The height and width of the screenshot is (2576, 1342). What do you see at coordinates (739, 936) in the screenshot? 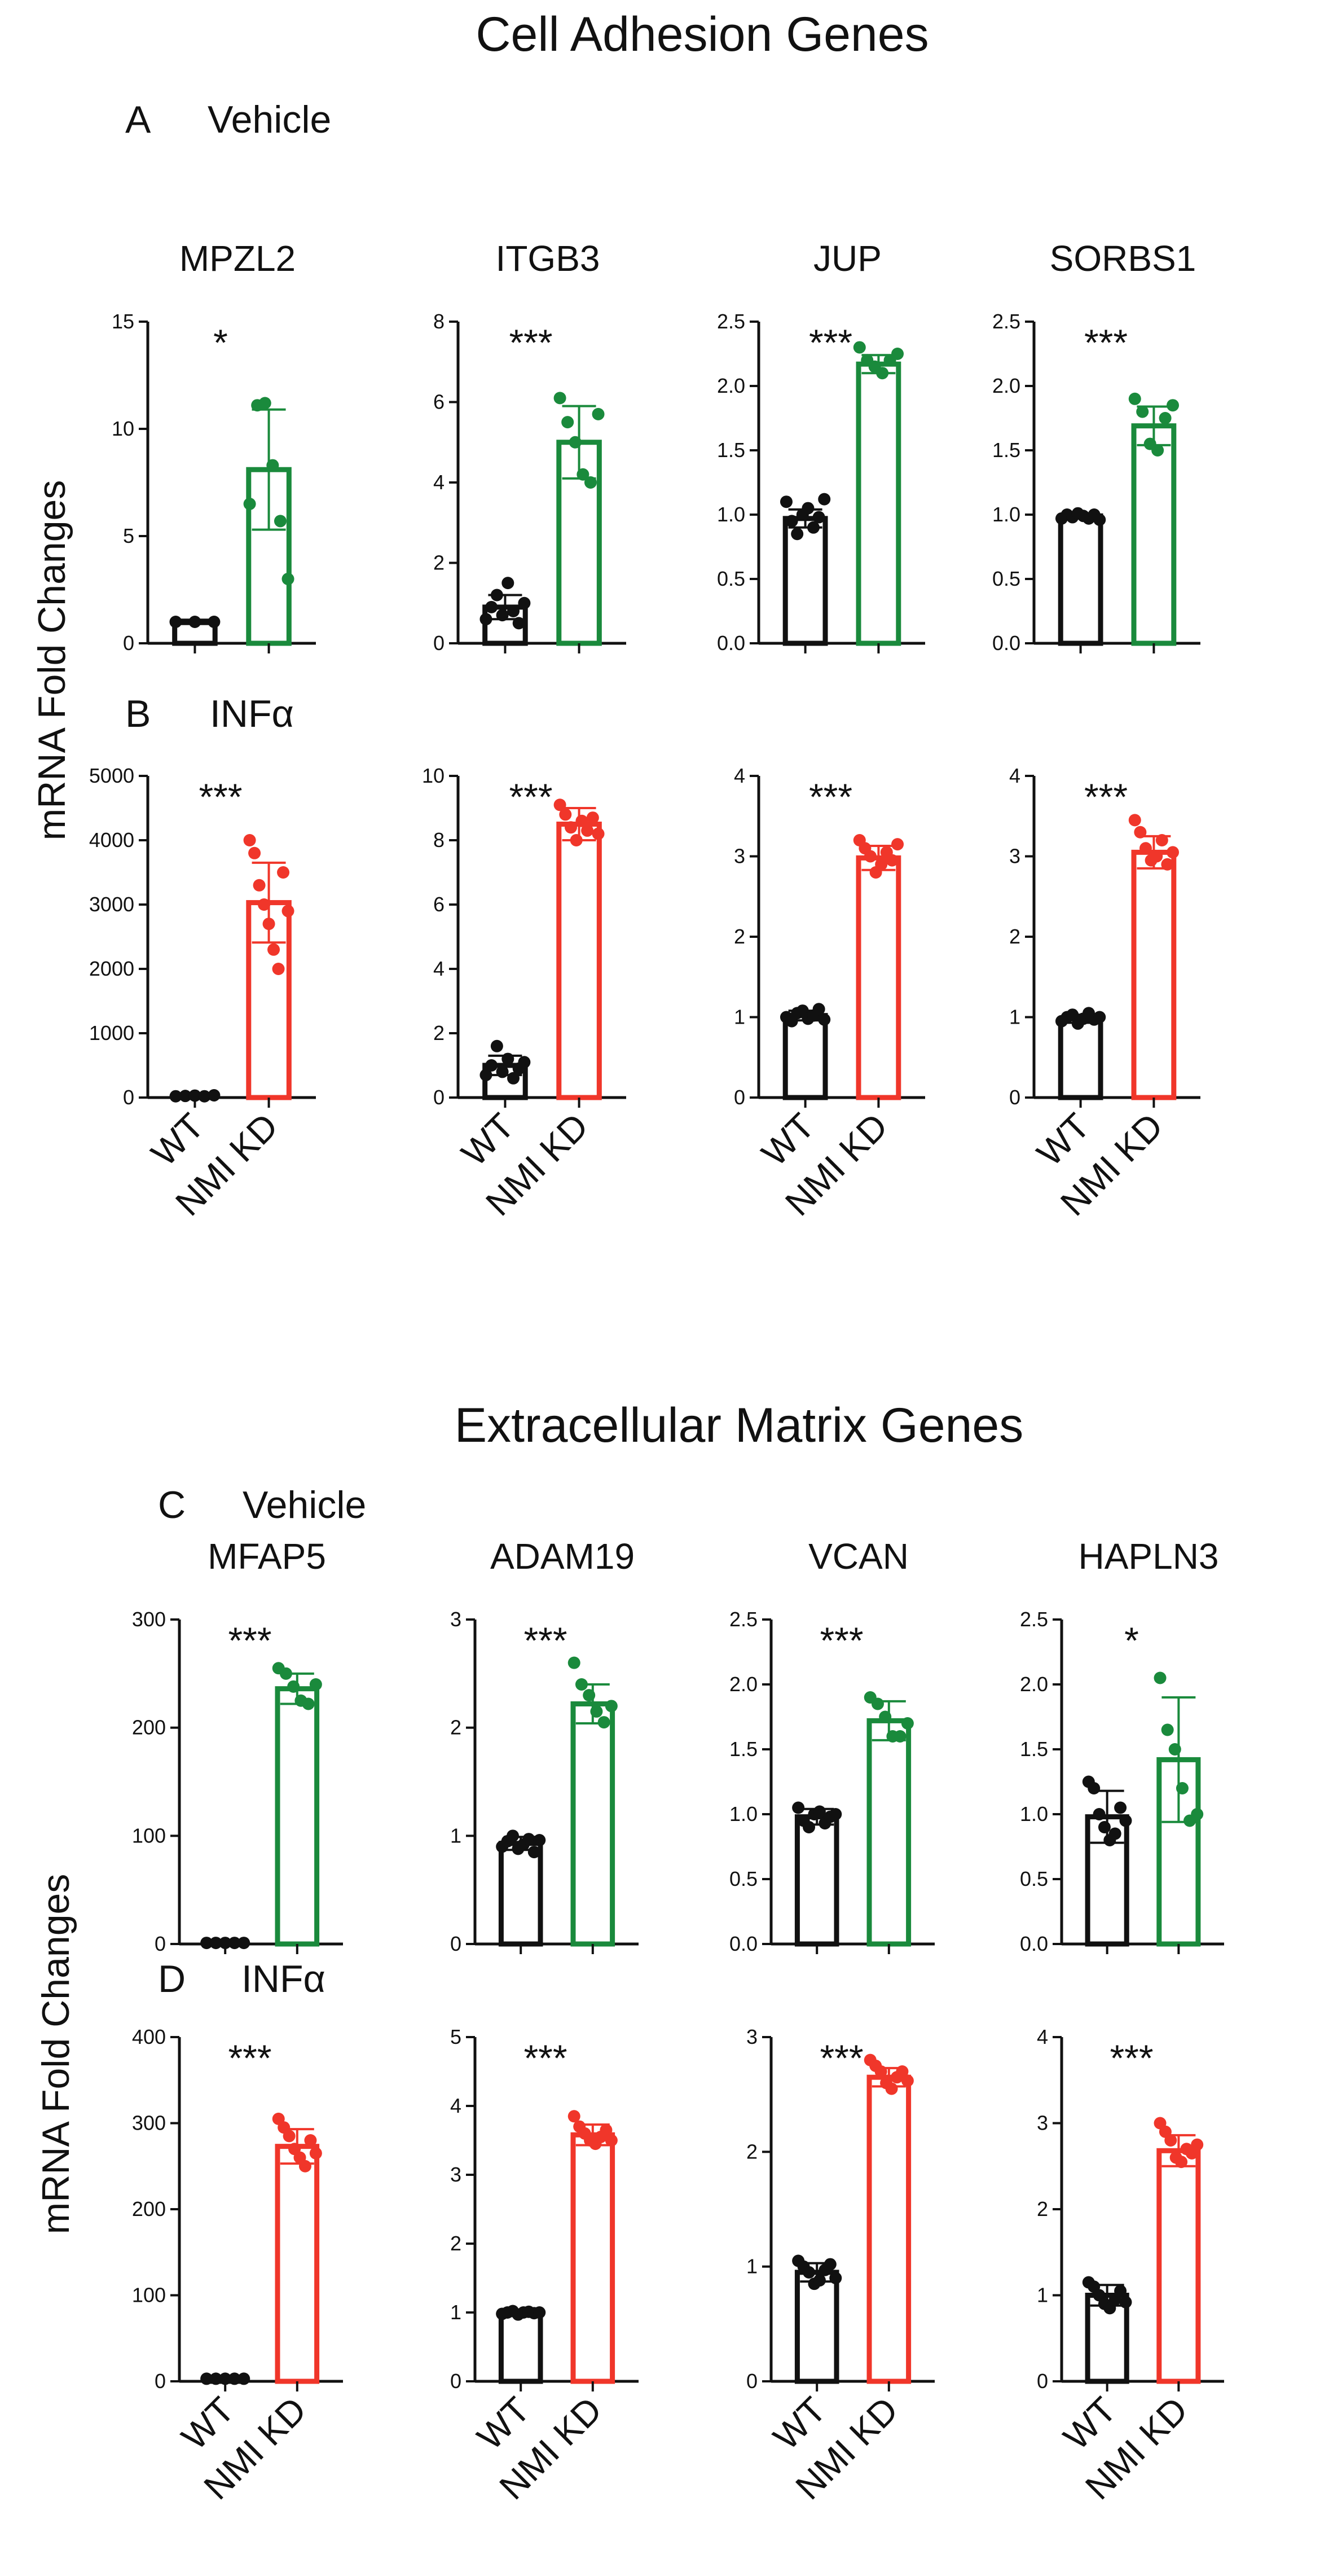
I see `chart-7-ytick-label: 2` at bounding box center [739, 936].